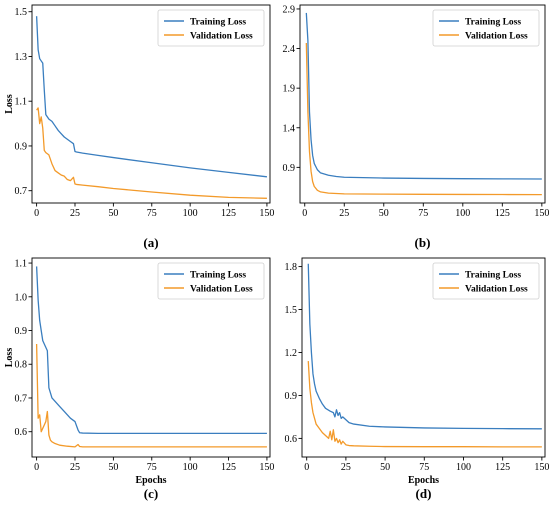  I want to click on y-tick-label: 0.8, so click(21, 365).